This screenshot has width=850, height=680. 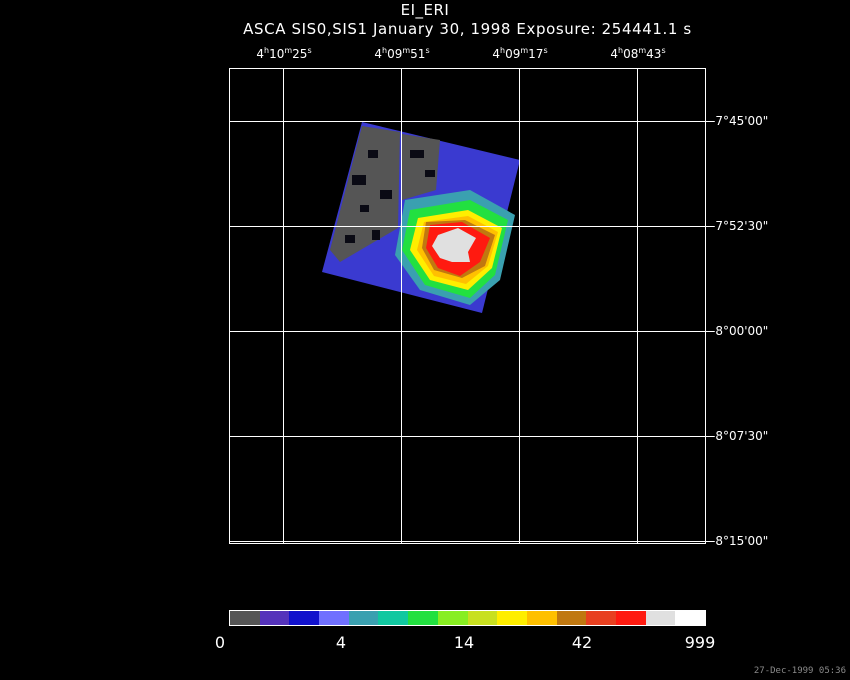 I want to click on dec-tick-label: -8°00'00", so click(x=740, y=331).